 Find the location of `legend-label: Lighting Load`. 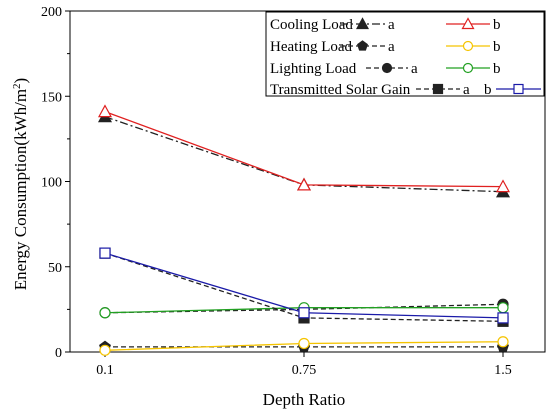

legend-label: Lighting Load is located at coordinates (313, 69).